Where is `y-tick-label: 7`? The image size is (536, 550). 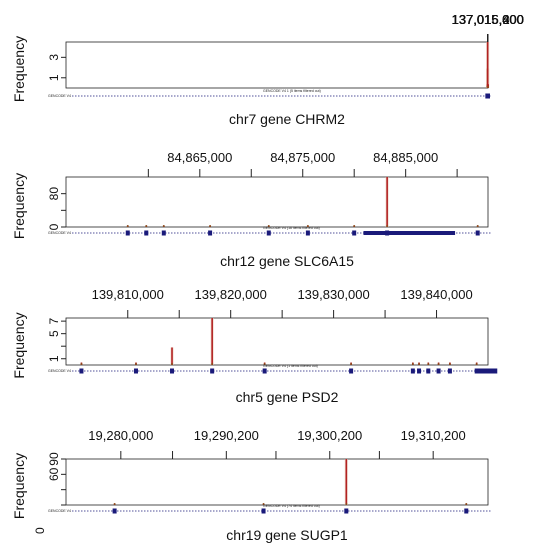
y-tick-label: 7 is located at coordinates (54, 320).